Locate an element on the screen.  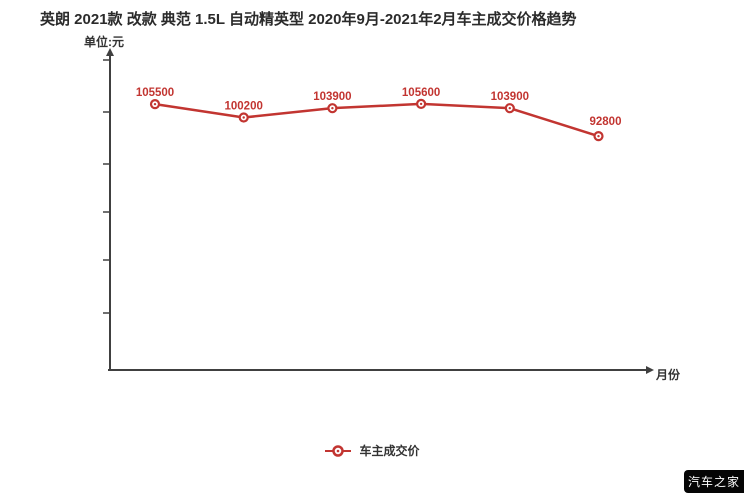
y-axis-unit-label: 单位:元 is located at coordinates (104, 42).